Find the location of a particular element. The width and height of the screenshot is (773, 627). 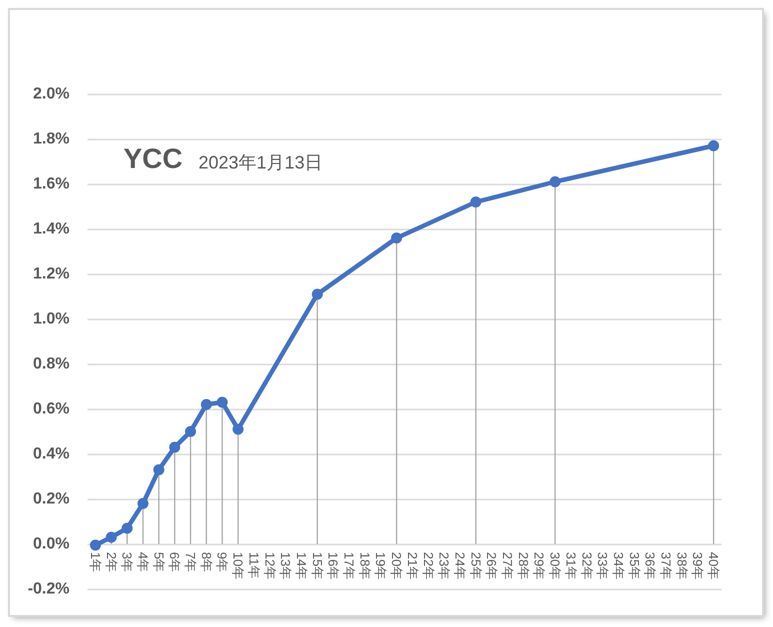

y-tick-label: 1.6% is located at coordinates (51, 184).